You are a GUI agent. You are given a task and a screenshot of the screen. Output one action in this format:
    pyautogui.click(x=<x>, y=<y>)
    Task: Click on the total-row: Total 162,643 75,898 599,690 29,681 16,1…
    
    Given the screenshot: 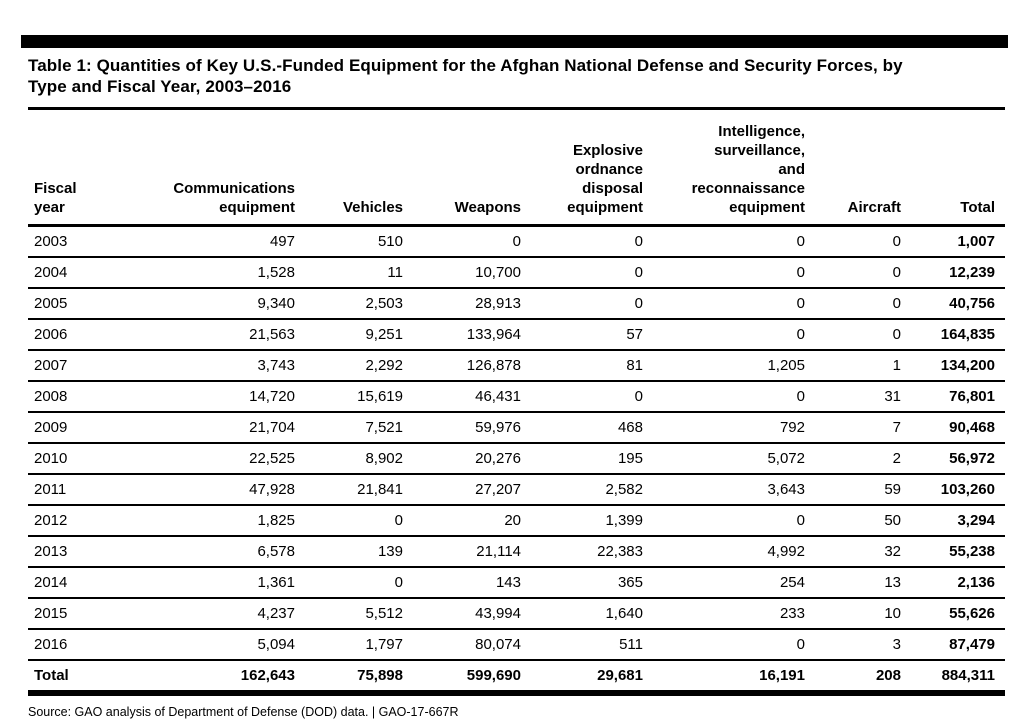 What is the action you would take?
    pyautogui.click(x=516, y=676)
    